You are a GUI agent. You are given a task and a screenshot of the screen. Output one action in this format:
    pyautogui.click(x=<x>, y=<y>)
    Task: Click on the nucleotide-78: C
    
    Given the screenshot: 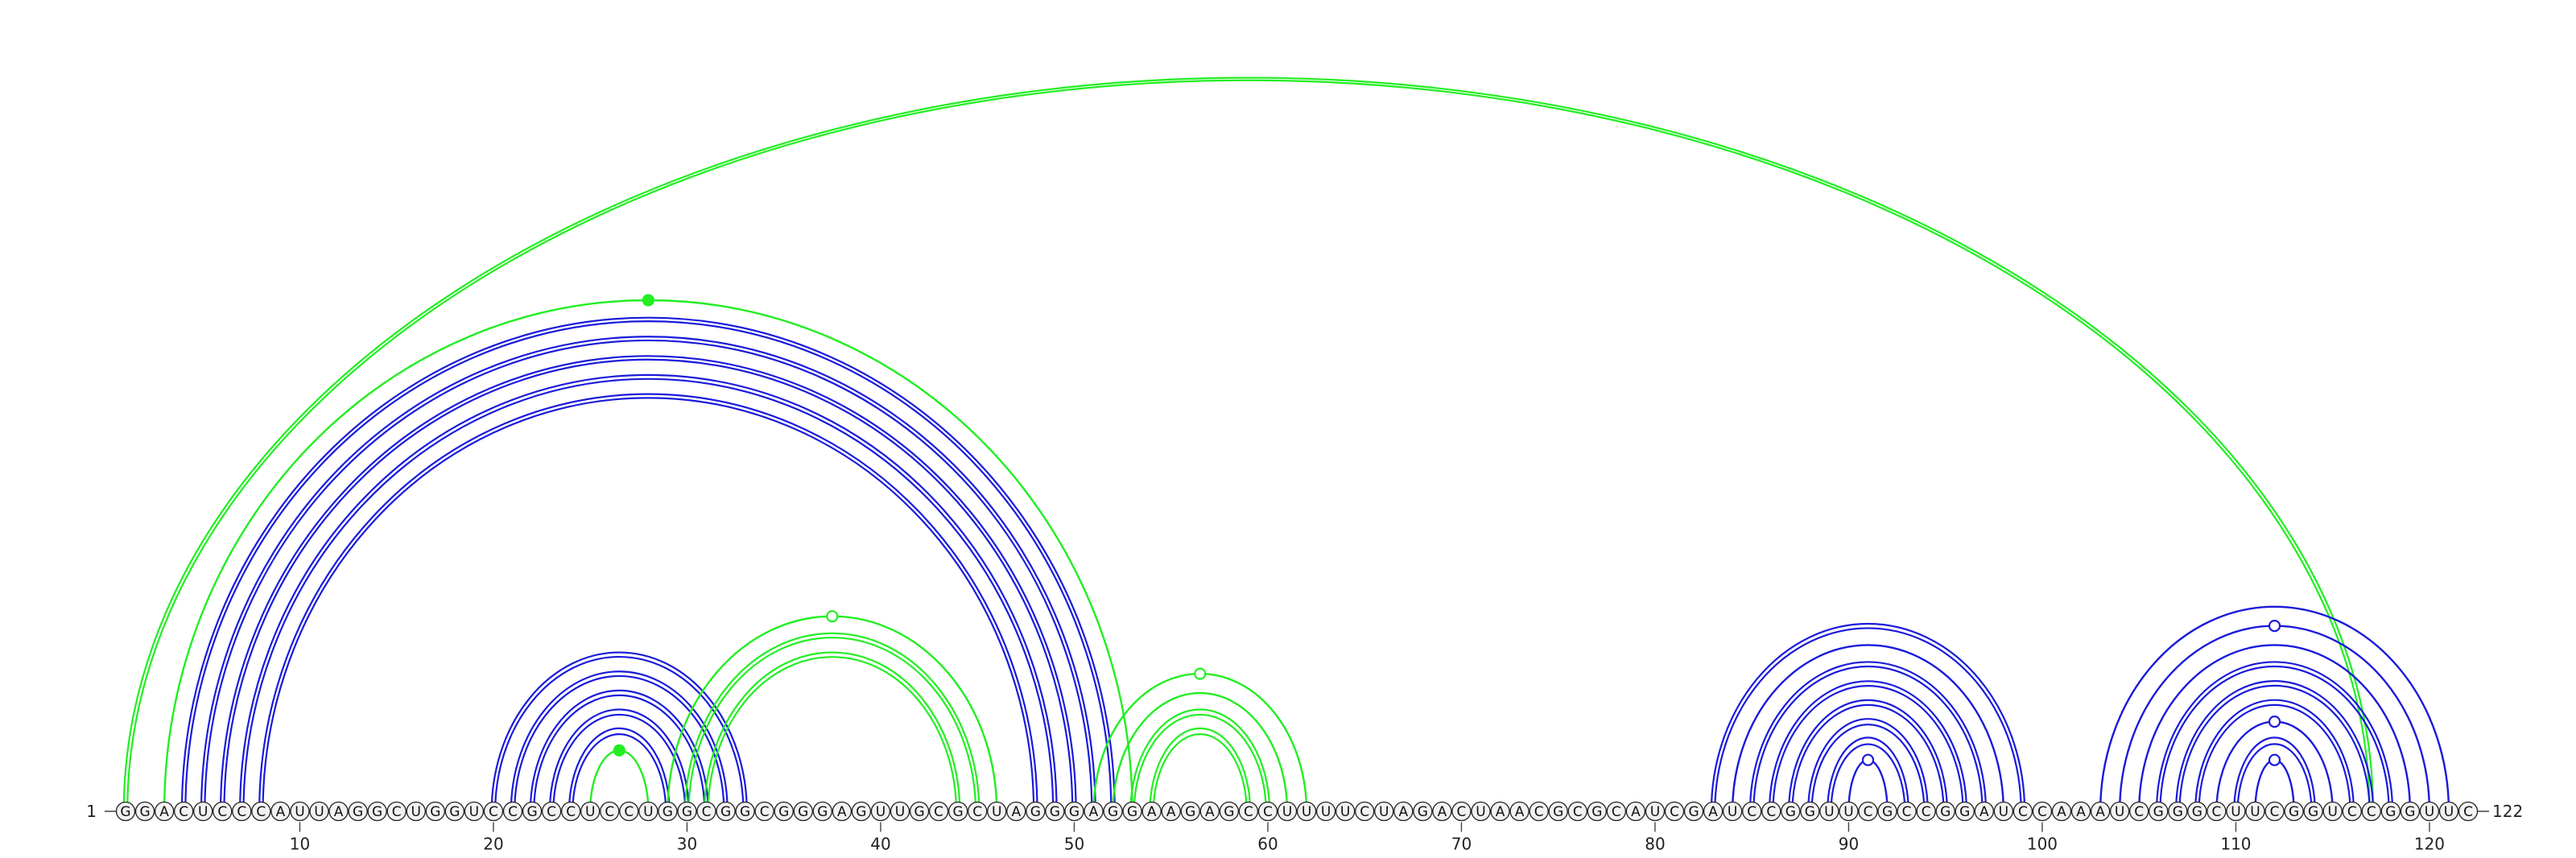 What is the action you would take?
    pyautogui.click(x=1616, y=812)
    